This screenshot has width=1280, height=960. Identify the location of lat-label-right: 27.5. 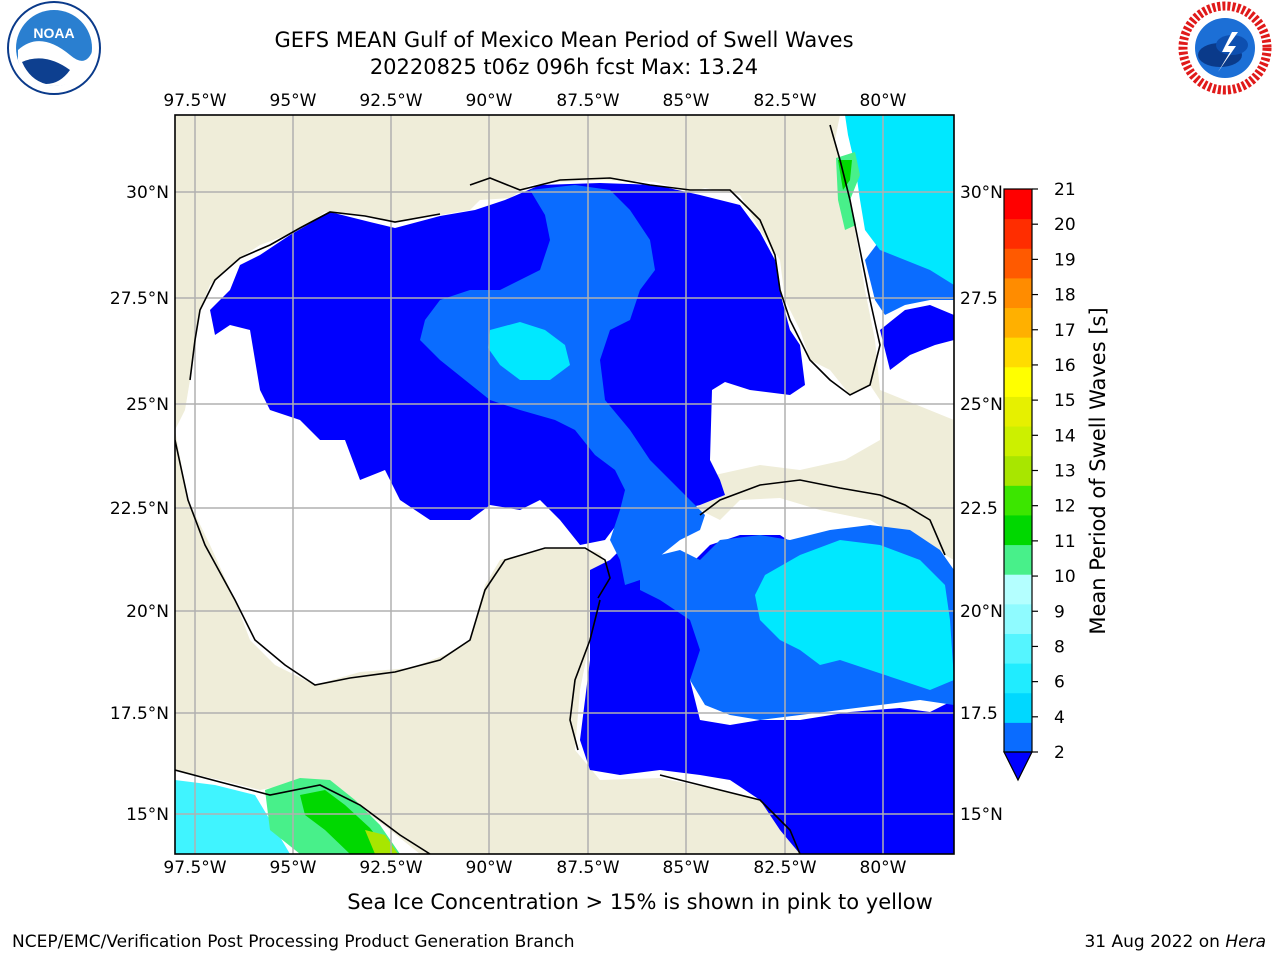
(979, 299).